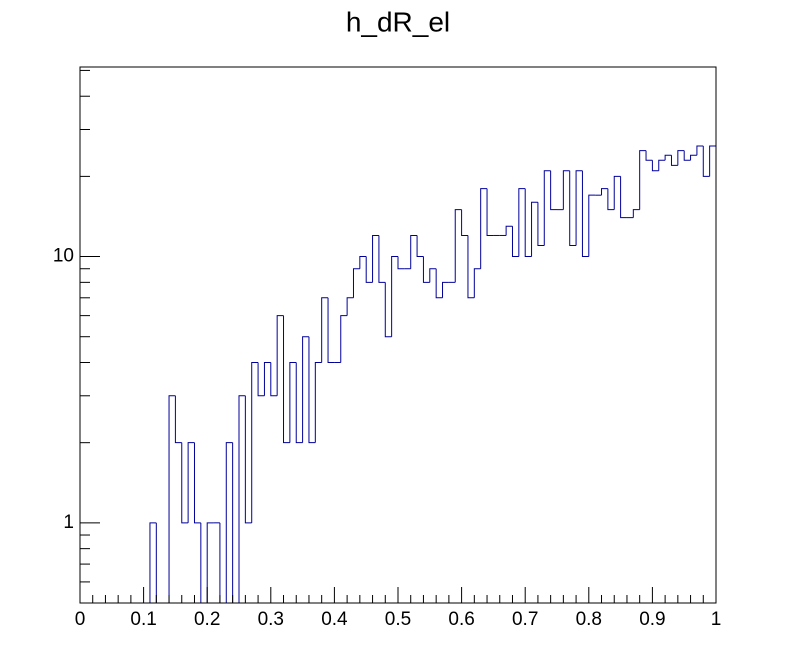 This screenshot has height=672, width=796. Describe the element at coordinates (207, 619) in the screenshot. I see `x-tick-label: 0.2` at that location.